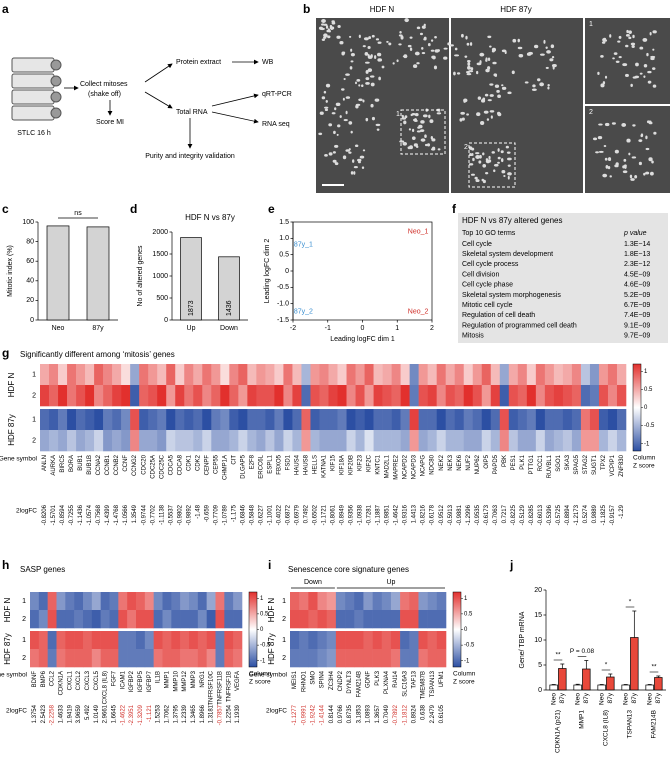  Describe the element at coordinates (514, 462) in the screenshot. I see `gene-label: PES1` at that location.